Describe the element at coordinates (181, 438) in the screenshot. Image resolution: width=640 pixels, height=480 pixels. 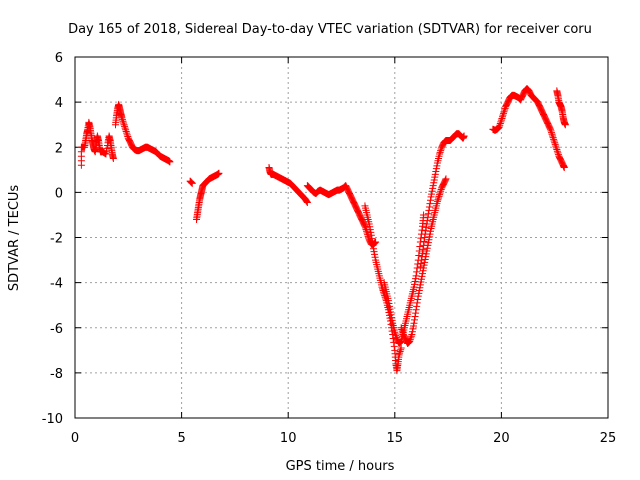
I see `x-tick-label: 5` at that location.